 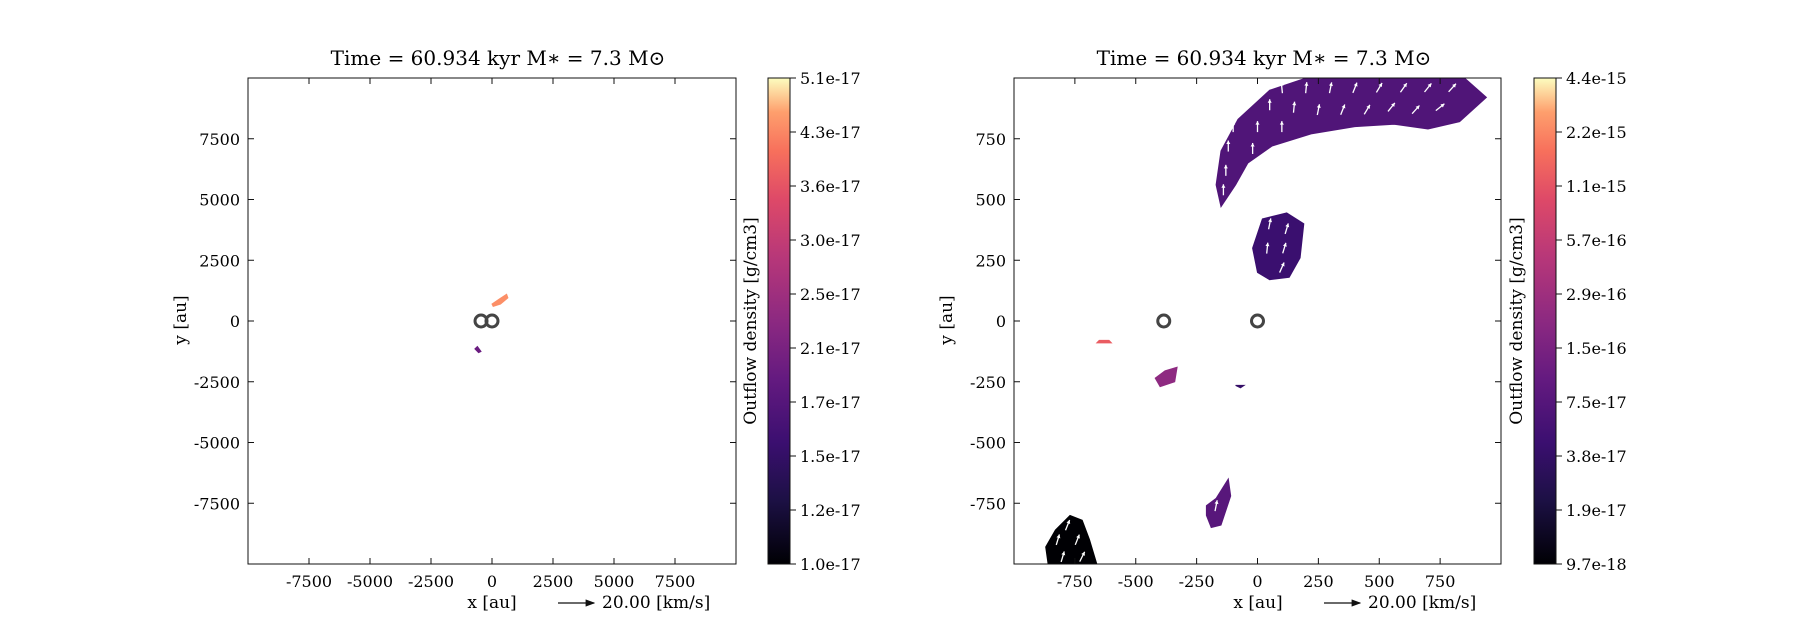 What do you see at coordinates (830, 132) in the screenshot?
I see `colorbar-tick-label: 4.3e-17` at bounding box center [830, 132].